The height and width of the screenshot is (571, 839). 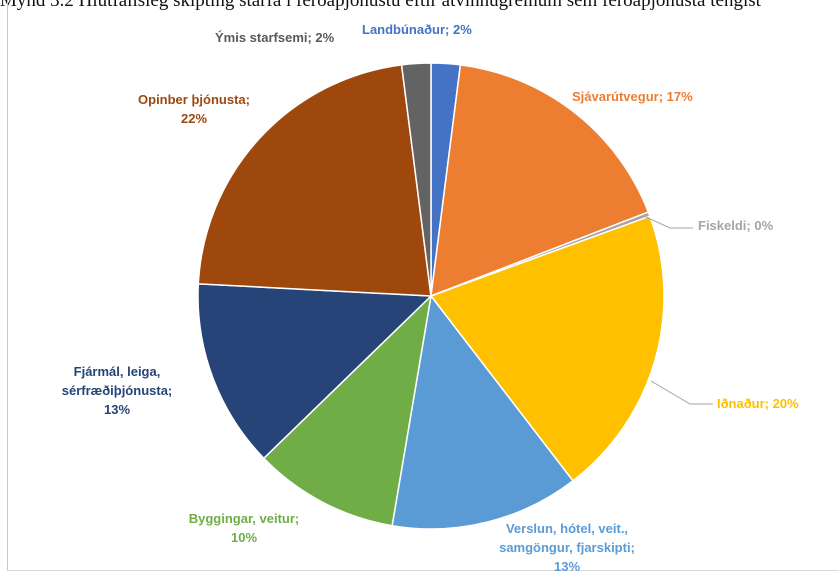 I want to click on left-border-line, so click(x=7, y=285).